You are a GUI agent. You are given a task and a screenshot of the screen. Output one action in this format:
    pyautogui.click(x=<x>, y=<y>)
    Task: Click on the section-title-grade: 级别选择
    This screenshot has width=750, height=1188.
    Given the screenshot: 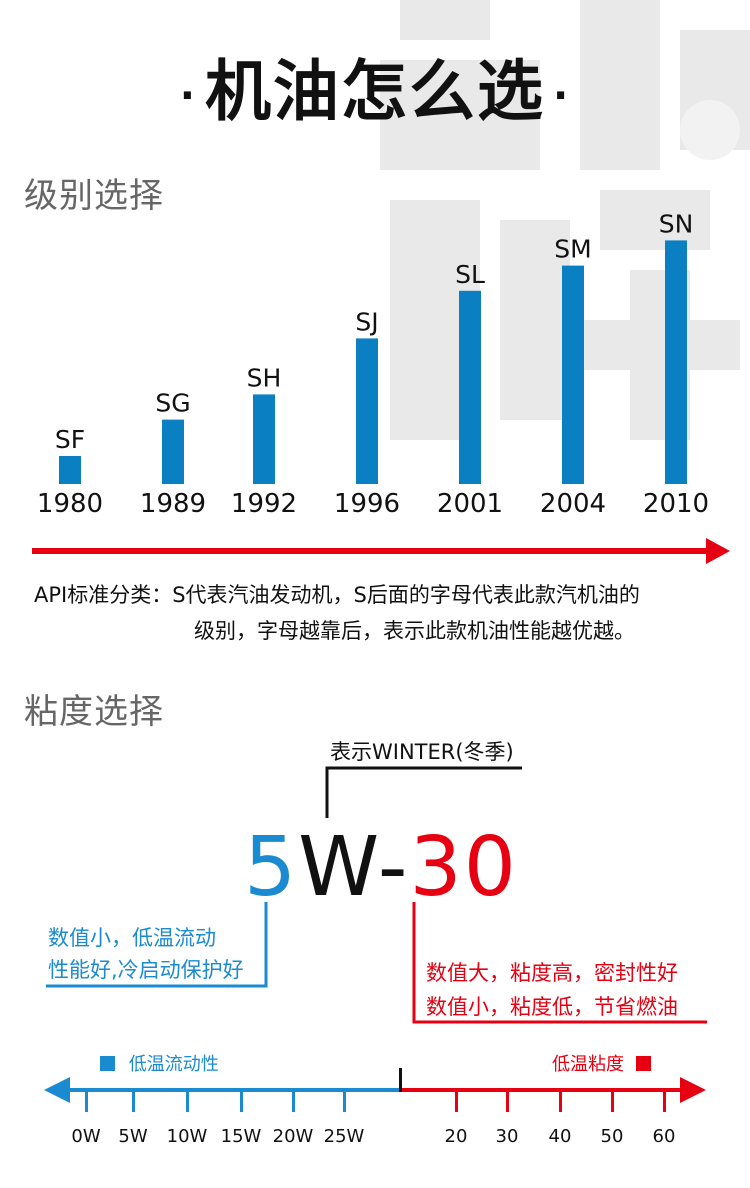 What is the action you would take?
    pyautogui.click(x=94, y=196)
    